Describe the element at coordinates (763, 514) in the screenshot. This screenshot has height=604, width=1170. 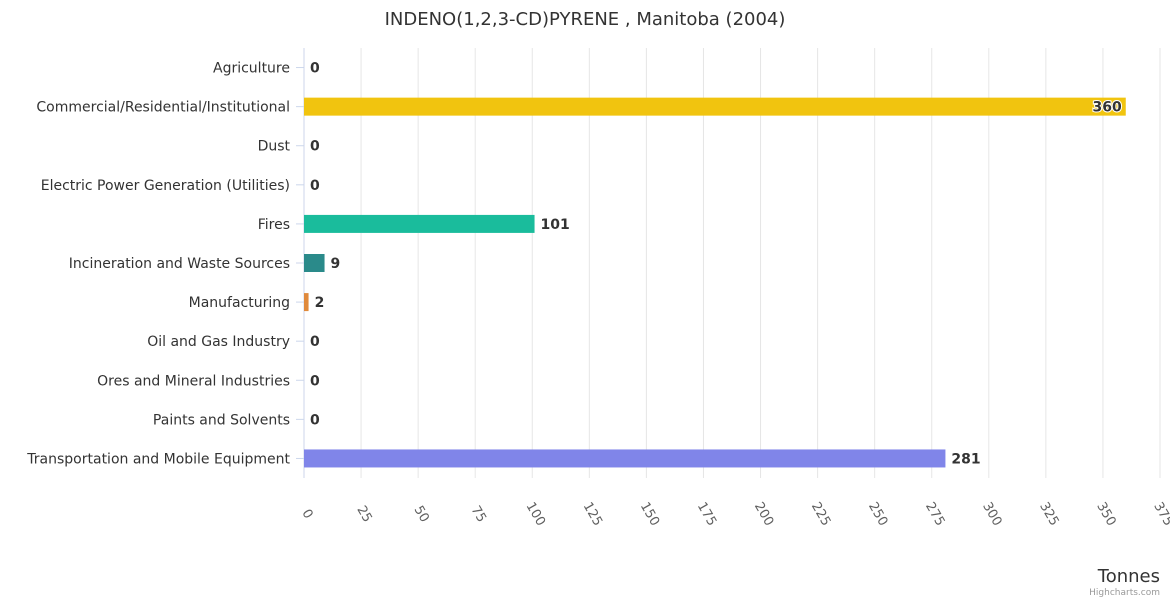
I see `x-tick-label: 200` at that location.